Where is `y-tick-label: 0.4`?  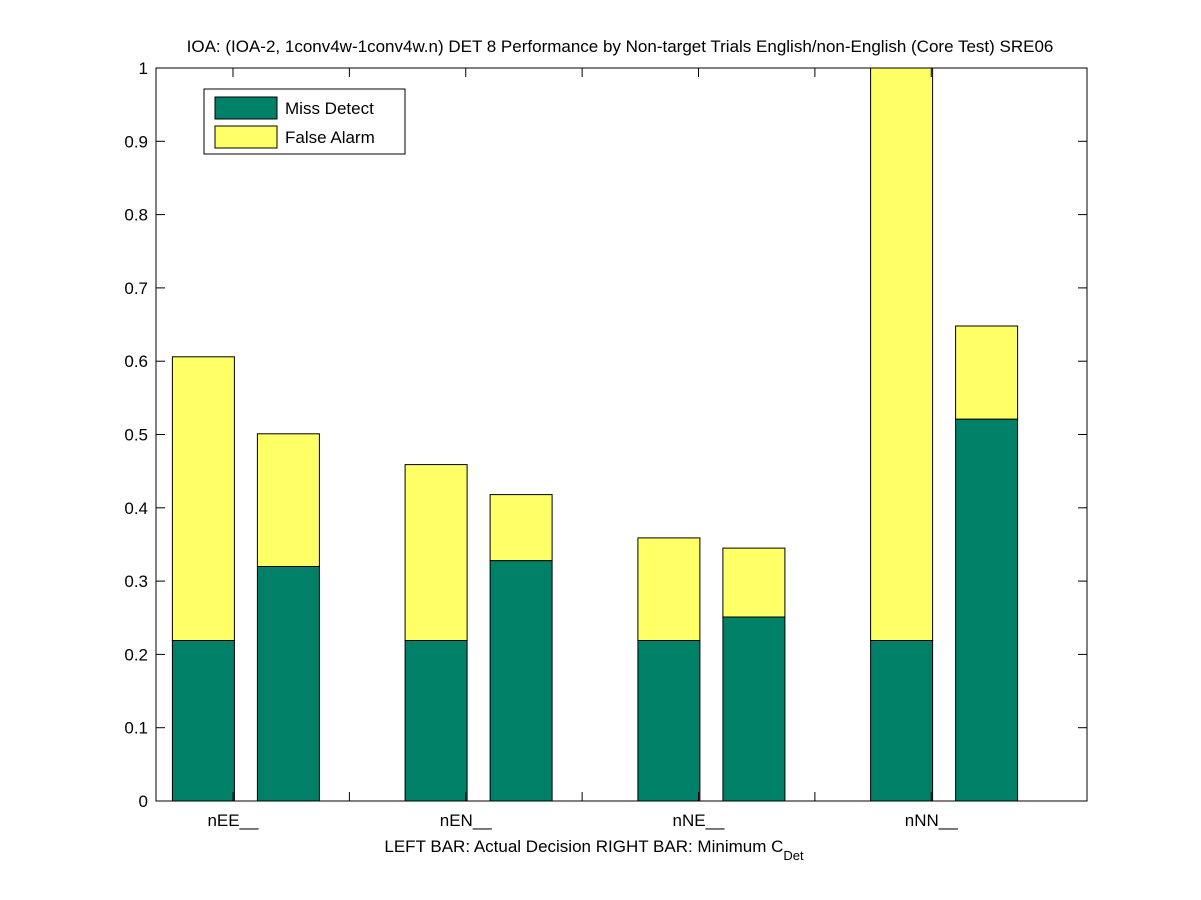 y-tick-label: 0.4 is located at coordinates (136, 508).